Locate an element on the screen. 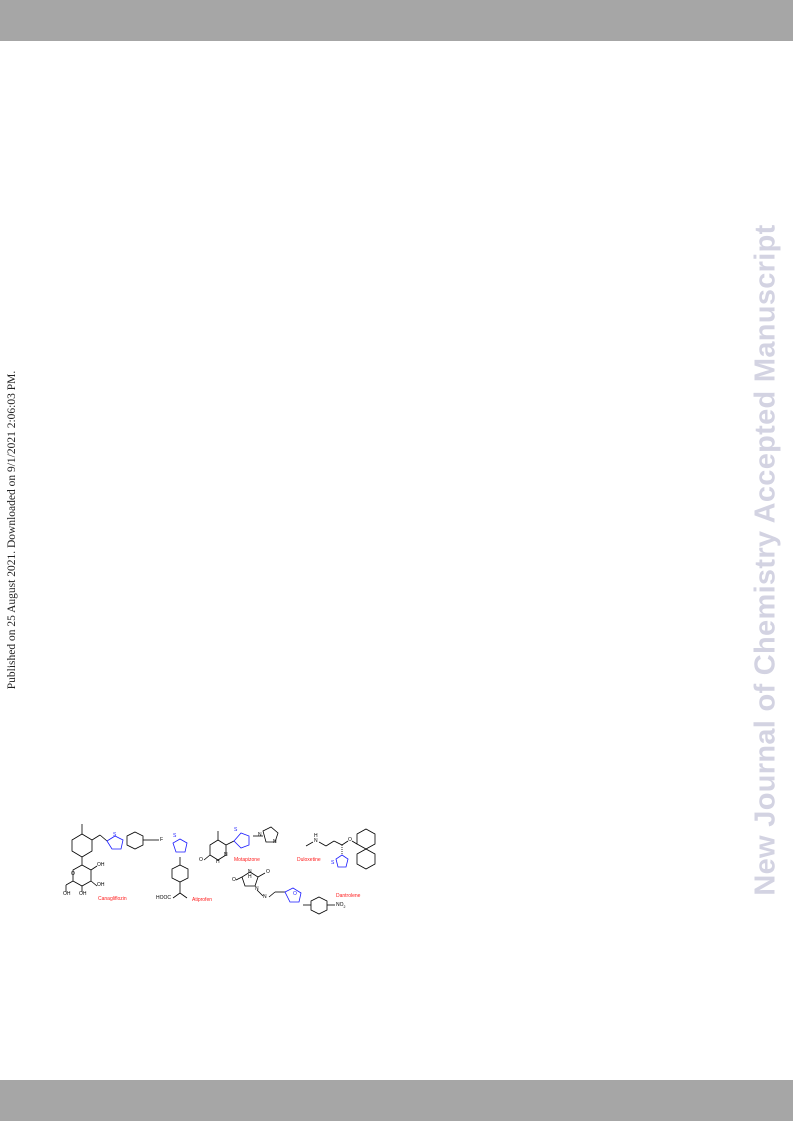 This screenshot has width=793, height=1121. canagliflozin-glucose-ring is located at coordinates (82, 875).